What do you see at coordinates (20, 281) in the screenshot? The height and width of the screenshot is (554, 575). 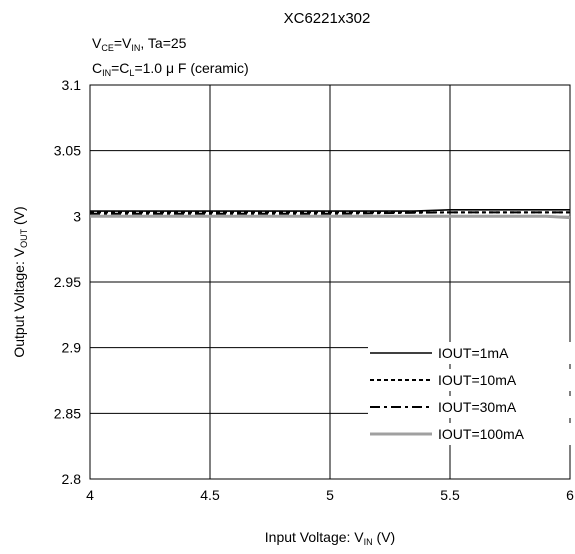 I see `y-axis-label: Output Voltage: VOUT (V)` at bounding box center [20, 281].